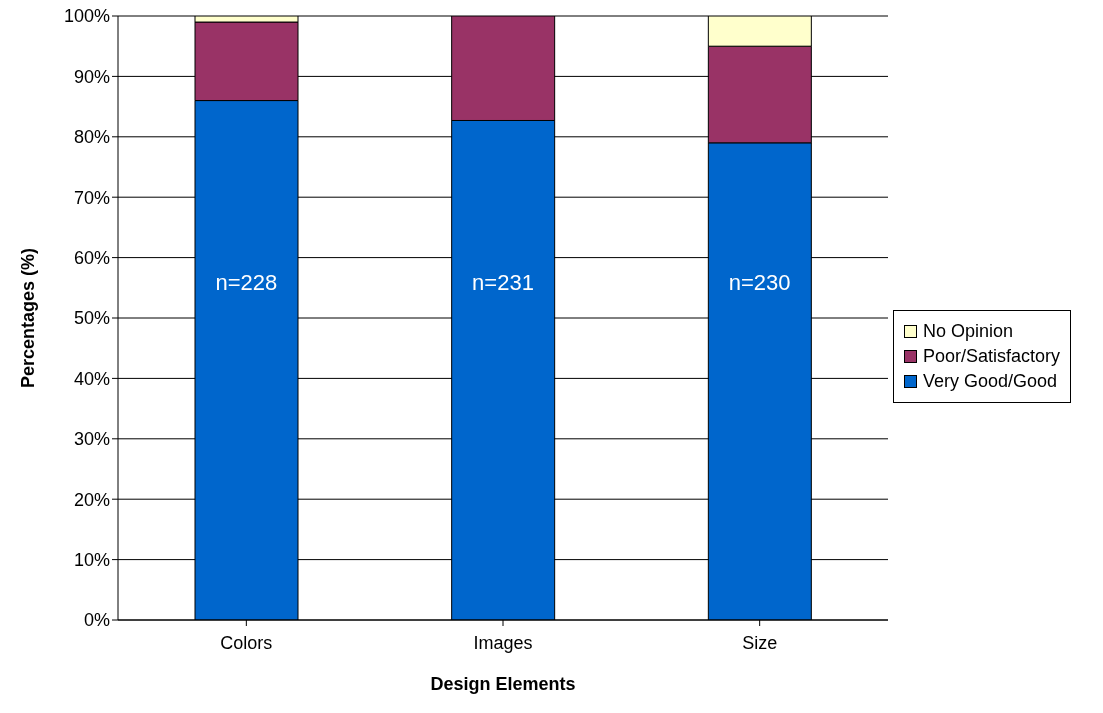  Describe the element at coordinates (91, 439) in the screenshot. I see `y-tick-label: 30%` at that location.